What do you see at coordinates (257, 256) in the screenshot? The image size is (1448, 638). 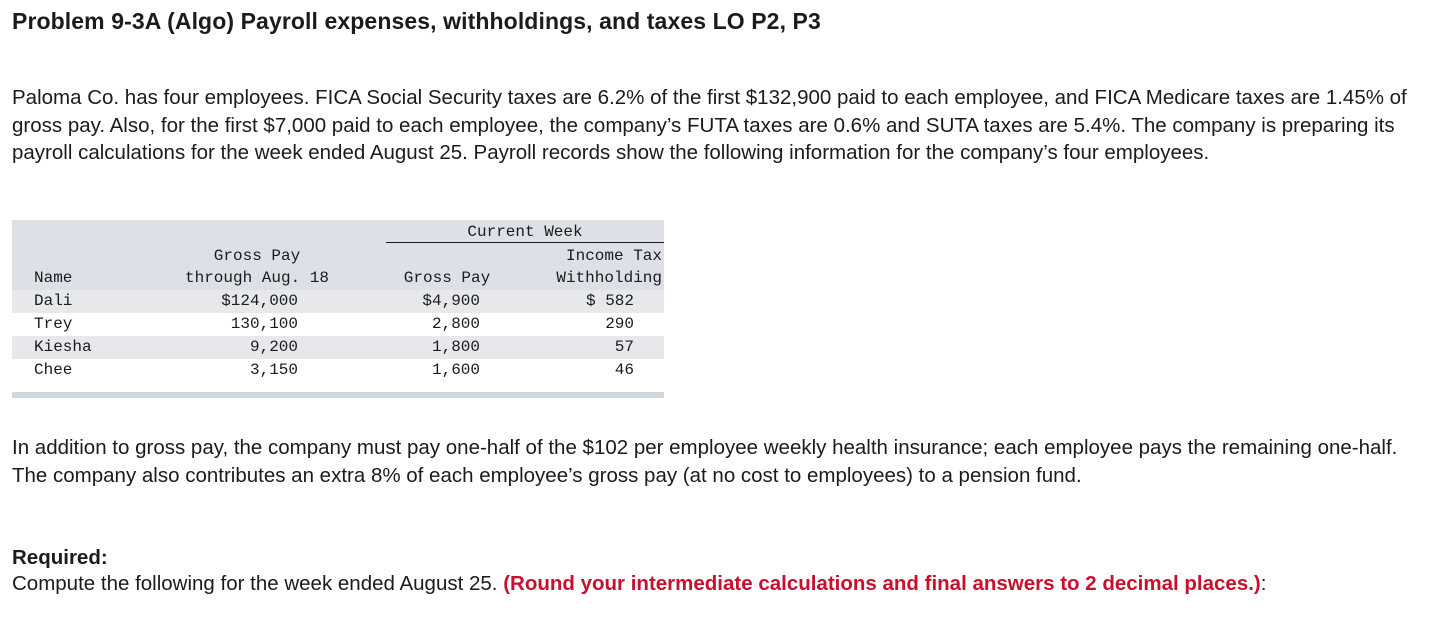 I see `gross-through-header-line1: Gross Pay` at bounding box center [257, 256].